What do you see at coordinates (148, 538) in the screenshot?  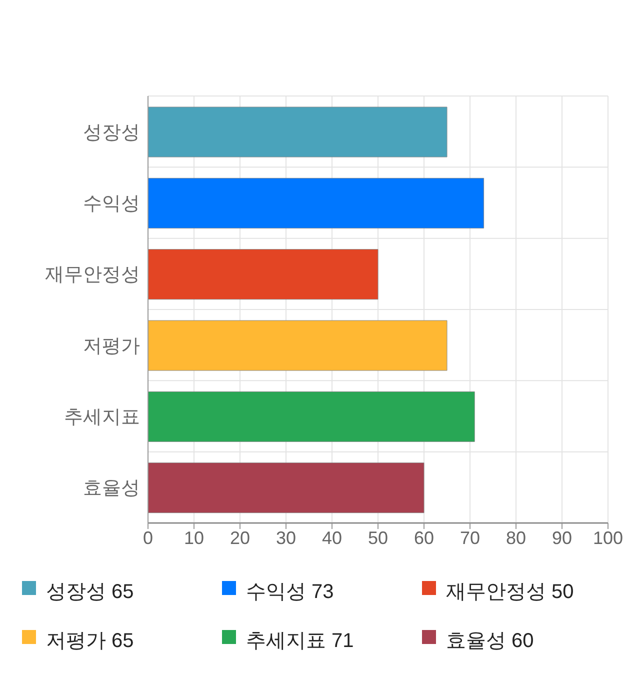 I see `x-tick-label: 0` at bounding box center [148, 538].